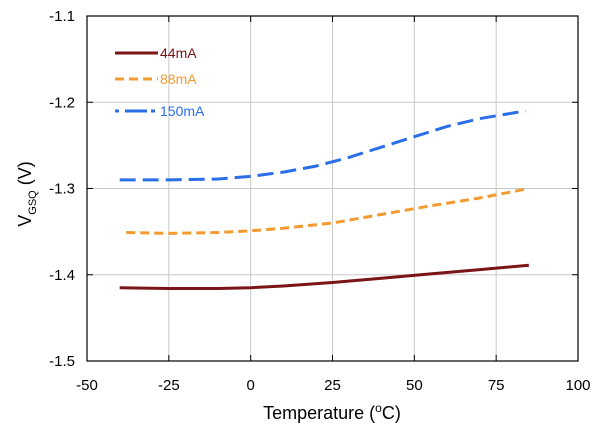 The height and width of the screenshot is (432, 608). I want to click on legend: 44mA 88mA 150mA, so click(160, 82).